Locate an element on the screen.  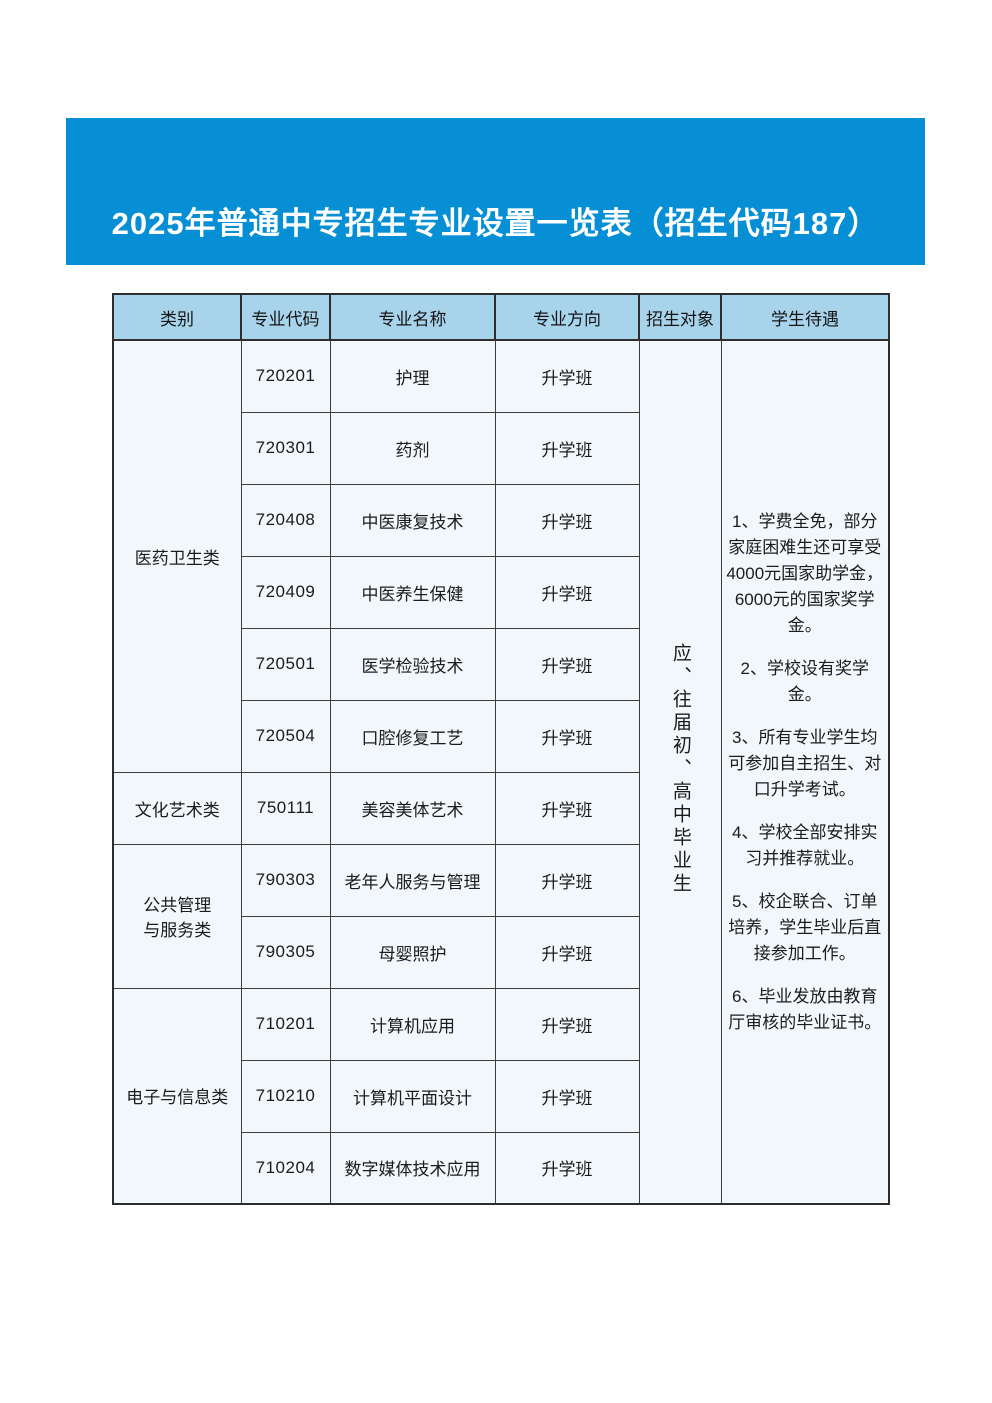
category-label: 公共管理 is located at coordinates (177, 905).